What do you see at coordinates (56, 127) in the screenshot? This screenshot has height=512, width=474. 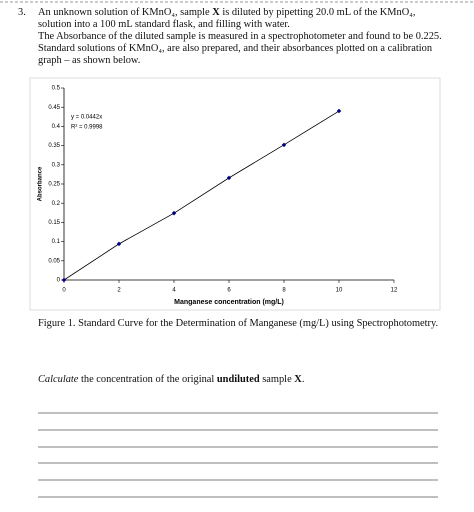 I see `y-tick-label: 0.4` at bounding box center [56, 127].